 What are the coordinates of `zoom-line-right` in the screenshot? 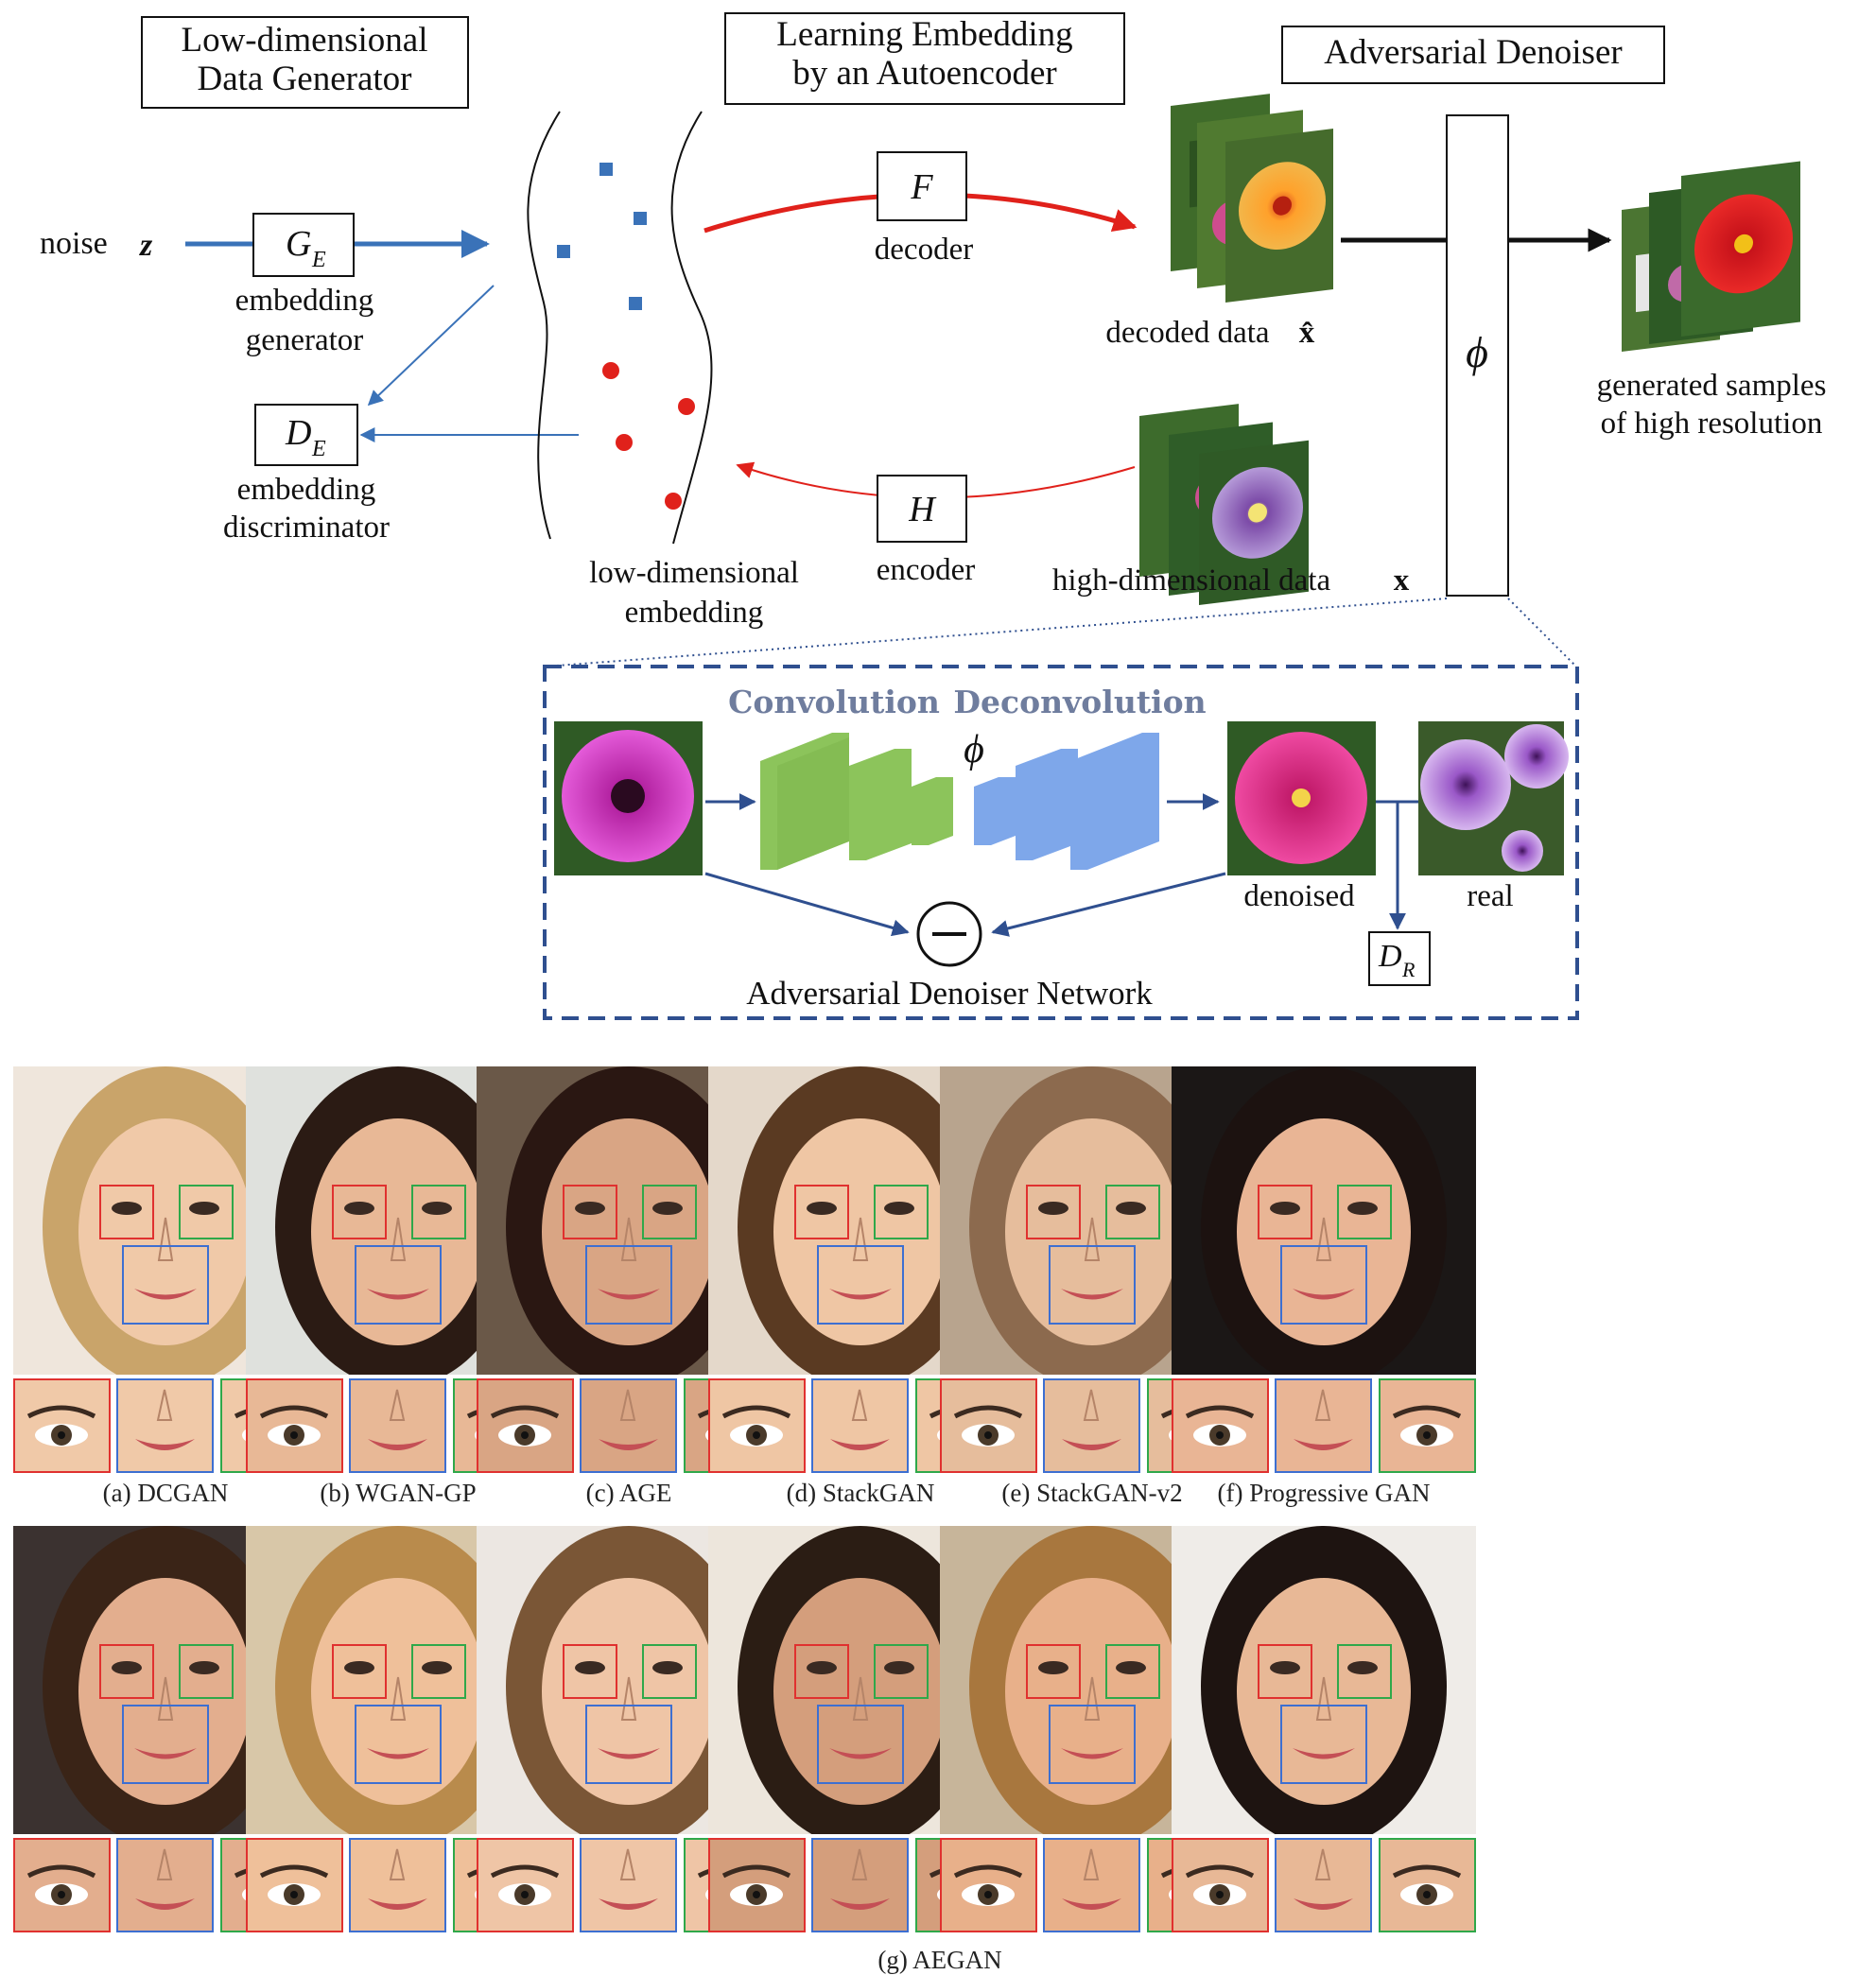 It's located at (1542, 632).